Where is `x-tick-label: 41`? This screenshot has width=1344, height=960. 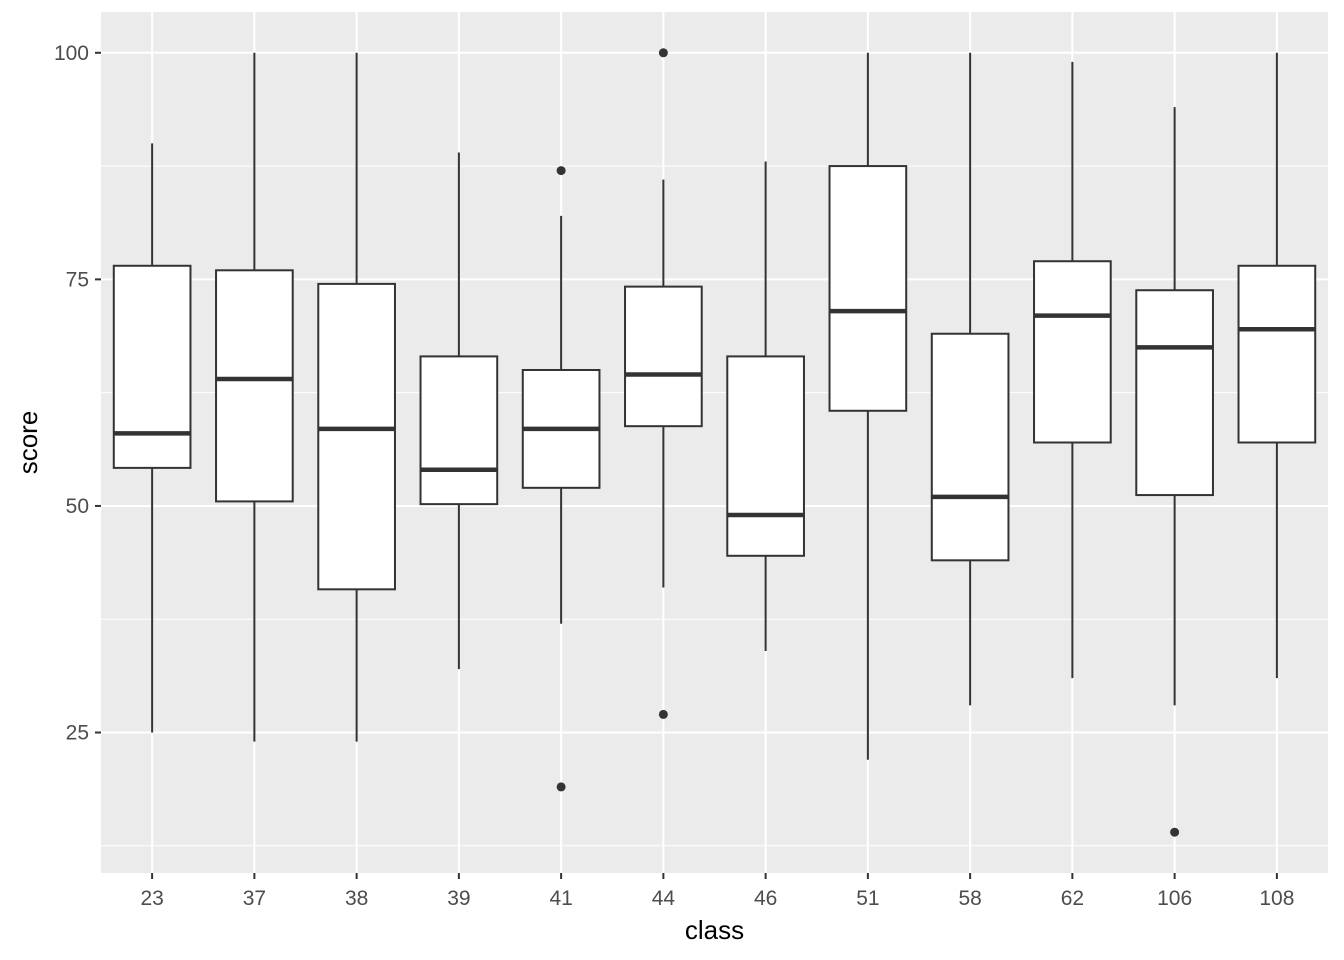
x-tick-label: 41 is located at coordinates (560, 898).